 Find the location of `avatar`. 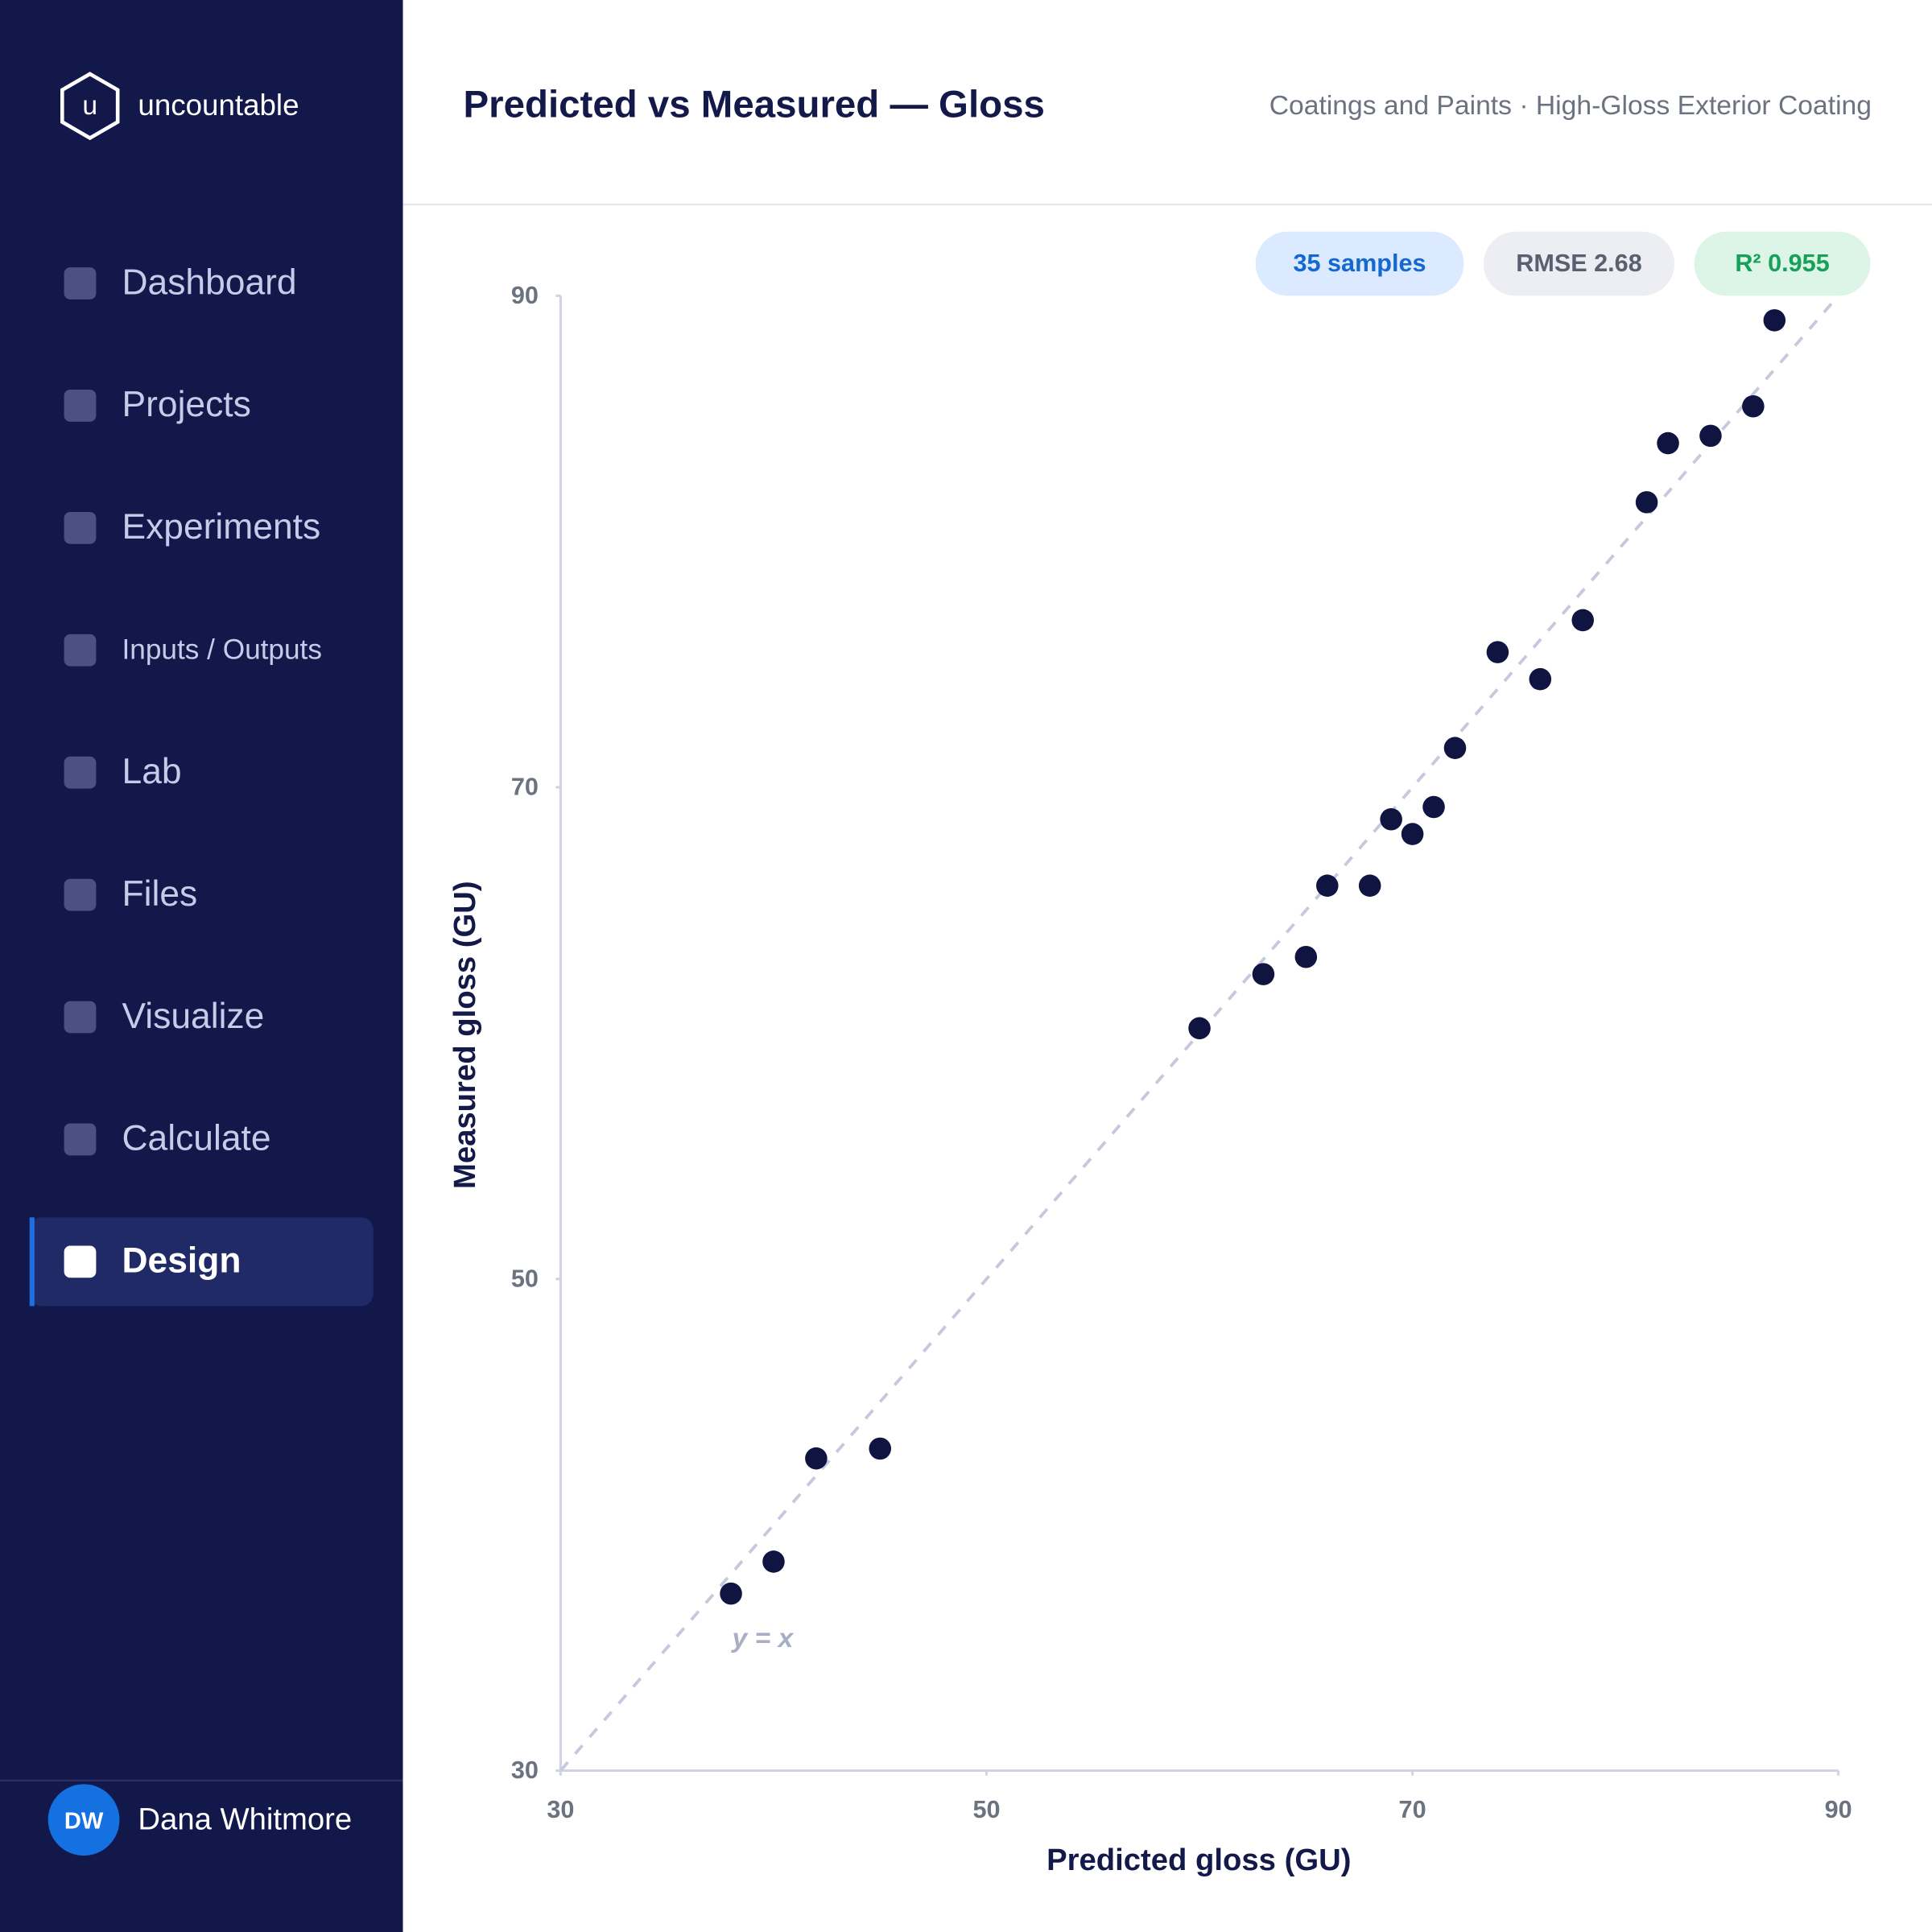

avatar is located at coordinates (83, 1820).